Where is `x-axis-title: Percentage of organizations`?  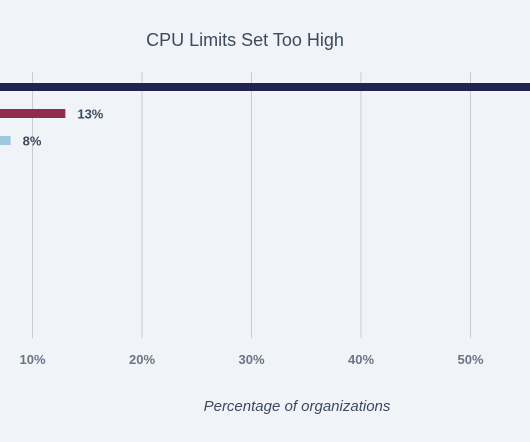 x-axis-title: Percentage of organizations is located at coordinates (297, 406).